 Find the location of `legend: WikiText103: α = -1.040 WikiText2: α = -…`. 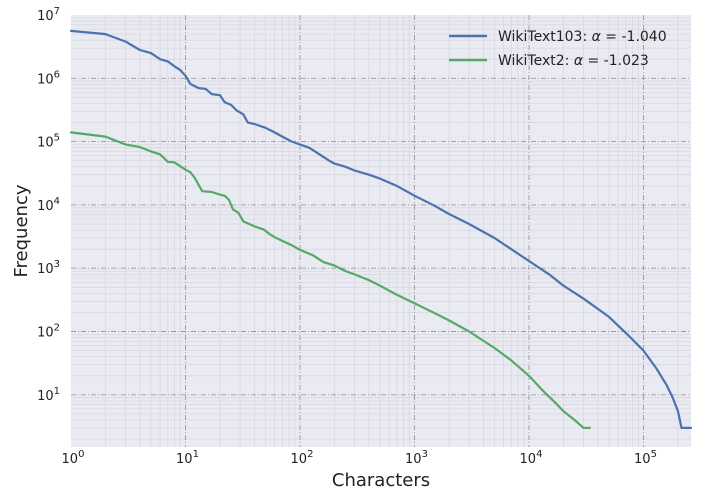

legend: WikiText103: α = -1.040 WikiText2: α = -… is located at coordinates (558, 49).